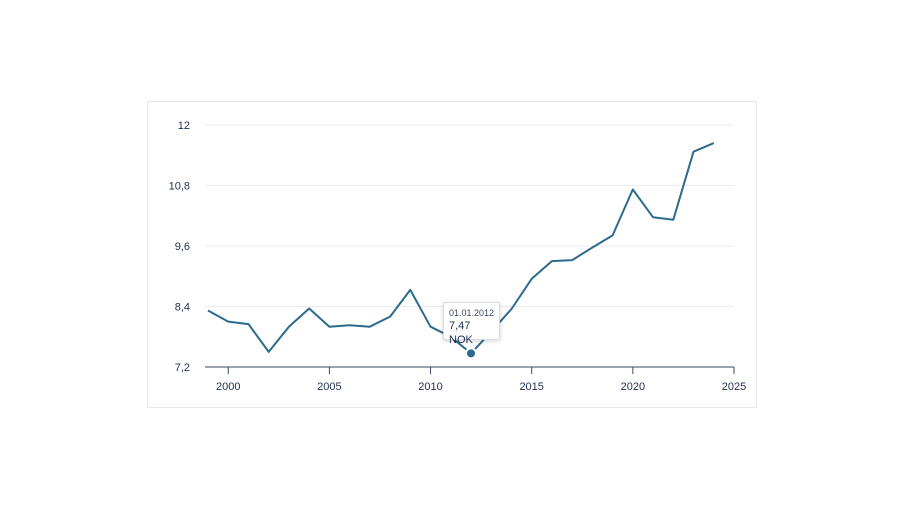  What do you see at coordinates (182, 368) in the screenshot?
I see `y-tick-label: 7,2` at bounding box center [182, 368].